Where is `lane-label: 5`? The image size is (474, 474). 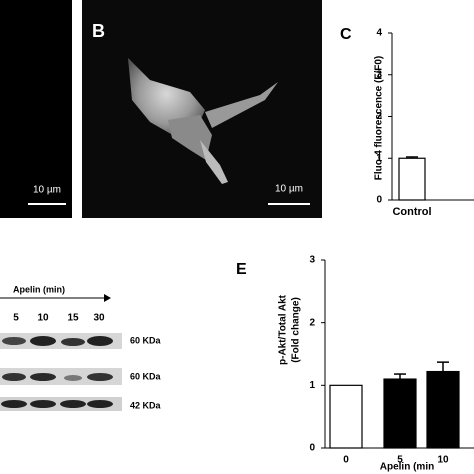
lane-label: 5 is located at coordinates (16, 318).